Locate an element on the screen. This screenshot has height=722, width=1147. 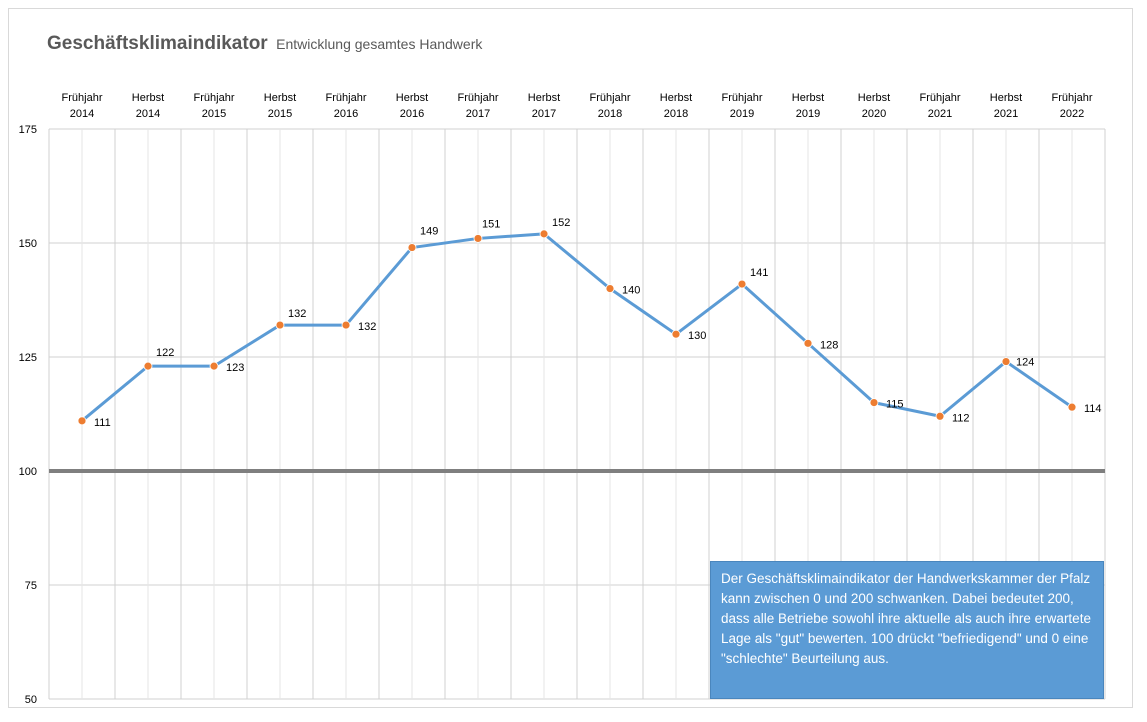
chart-subtitle: Entwicklung gesamtes Handwerk is located at coordinates (379, 44).